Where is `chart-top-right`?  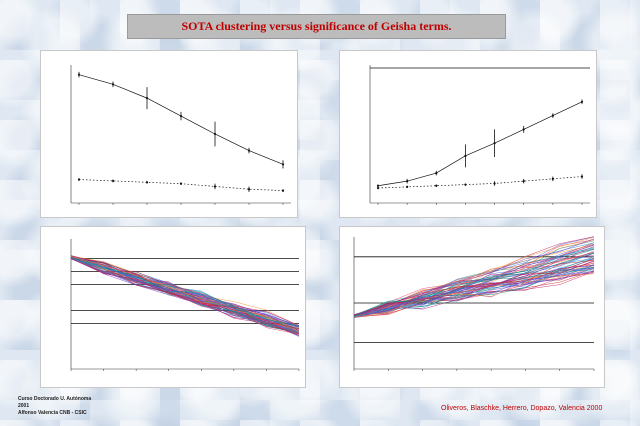 chart-top-right is located at coordinates (479, 135).